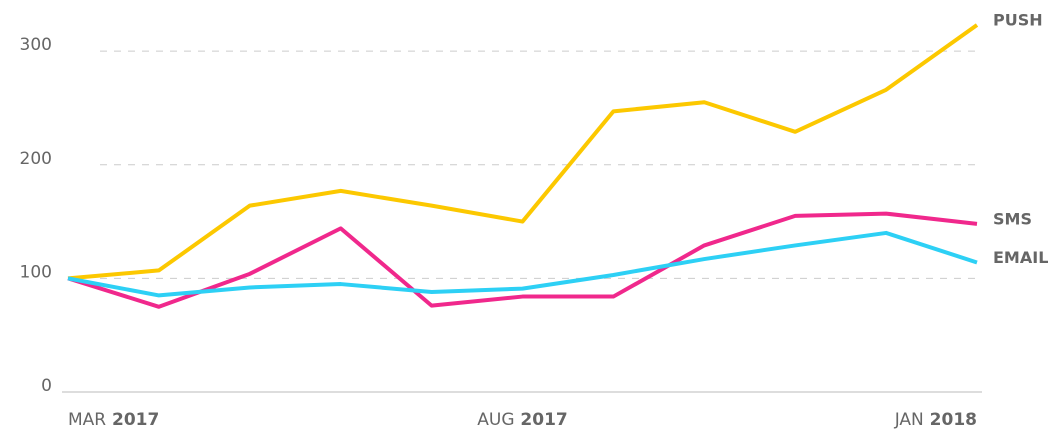 The height and width of the screenshot is (437, 1062). I want to click on line, so click(522, 264).